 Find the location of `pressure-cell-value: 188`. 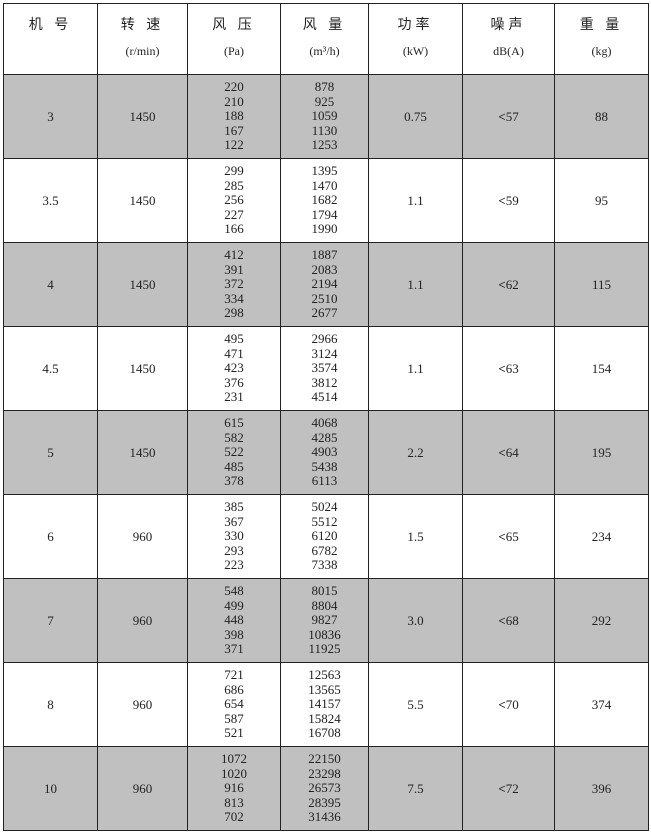

pressure-cell-value: 188 is located at coordinates (234, 116).